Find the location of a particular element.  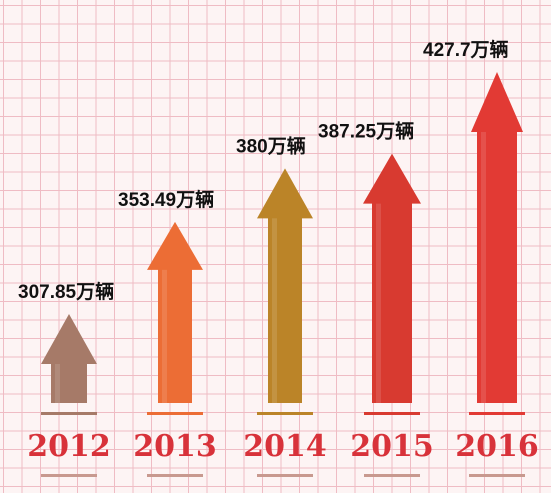

year-label: 2013 is located at coordinates (175, 446).